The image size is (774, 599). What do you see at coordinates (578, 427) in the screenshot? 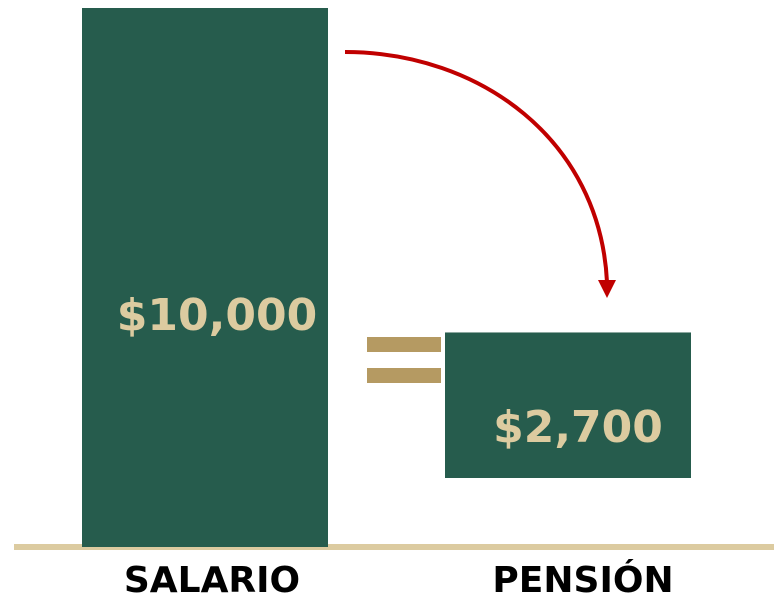
I see `value-label: $2,700` at bounding box center [578, 427].